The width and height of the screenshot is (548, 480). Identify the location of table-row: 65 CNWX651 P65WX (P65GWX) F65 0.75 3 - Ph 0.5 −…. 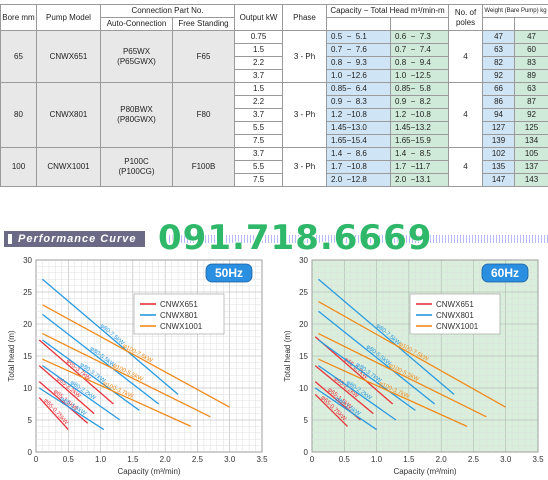
(274, 56).